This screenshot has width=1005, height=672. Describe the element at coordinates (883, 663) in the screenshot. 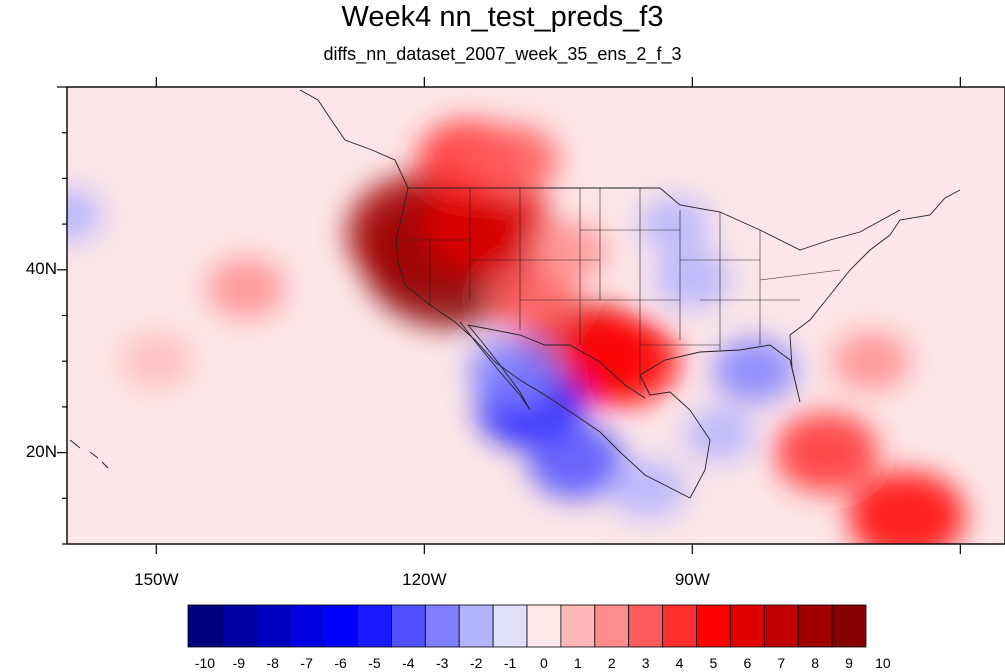

I see `colorbar-tick-label: 10` at that location.